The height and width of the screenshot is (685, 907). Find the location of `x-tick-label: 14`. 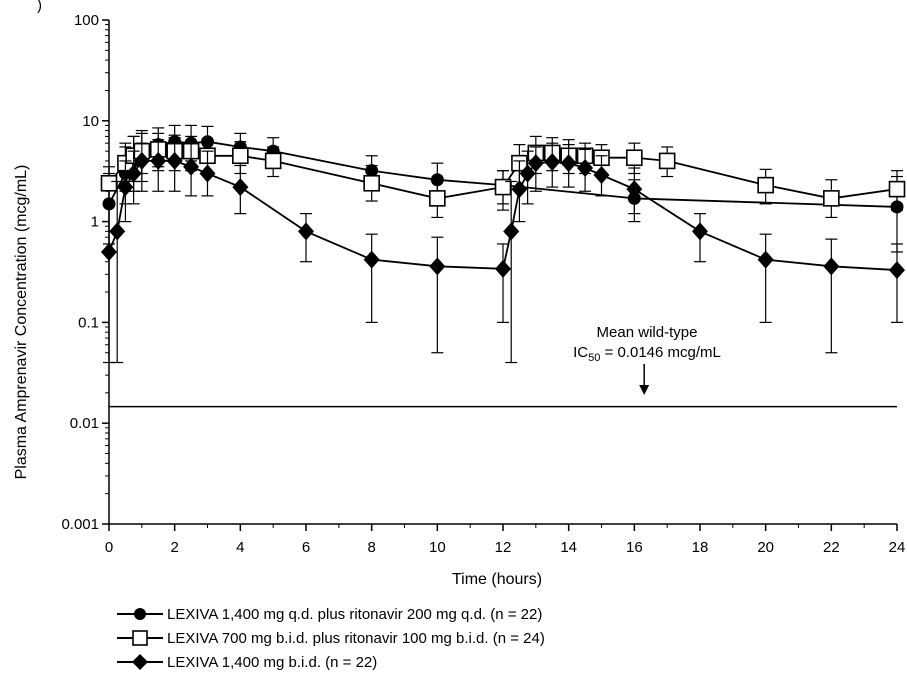

x-tick-label: 14 is located at coordinates (568, 547).